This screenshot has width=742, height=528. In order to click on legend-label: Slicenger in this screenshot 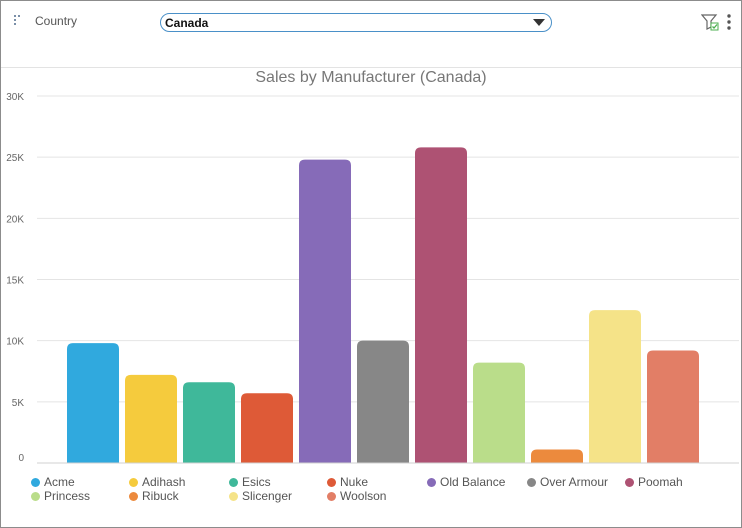, I will do `click(267, 496)`.